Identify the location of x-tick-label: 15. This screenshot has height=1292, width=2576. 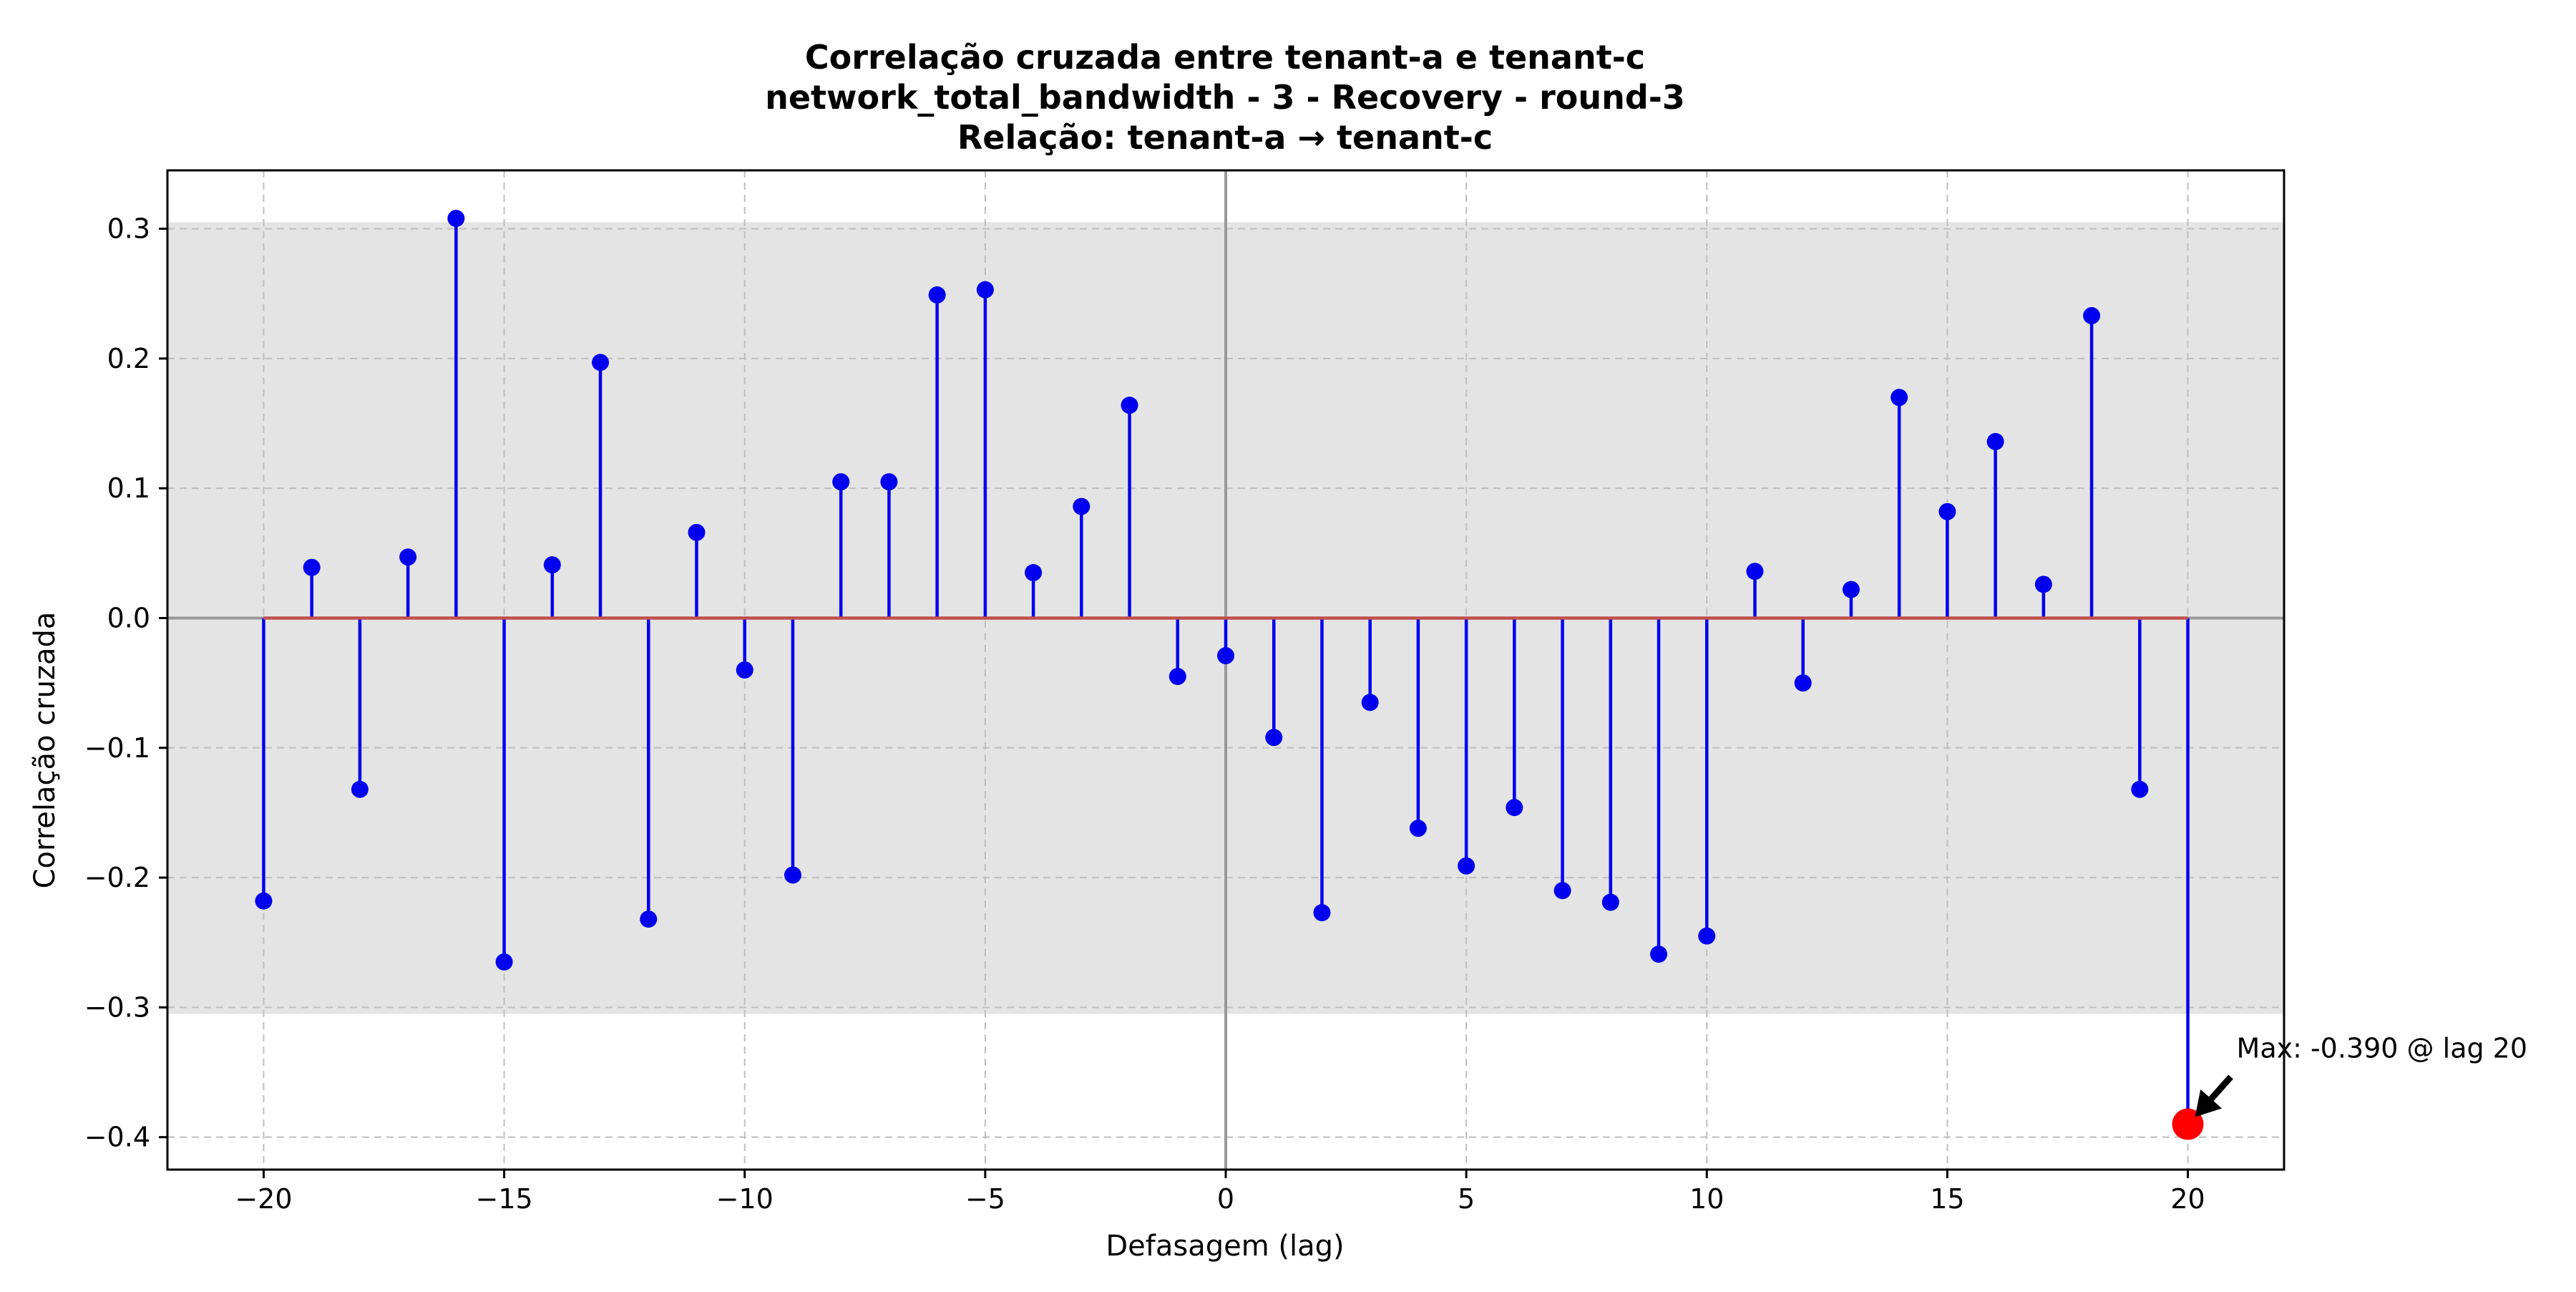
(1947, 1199).